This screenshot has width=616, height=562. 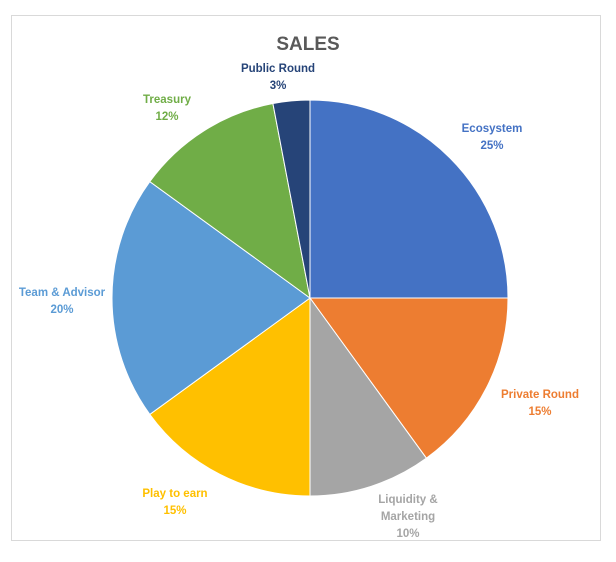 I want to click on chart-title: SALES, so click(x=307, y=44).